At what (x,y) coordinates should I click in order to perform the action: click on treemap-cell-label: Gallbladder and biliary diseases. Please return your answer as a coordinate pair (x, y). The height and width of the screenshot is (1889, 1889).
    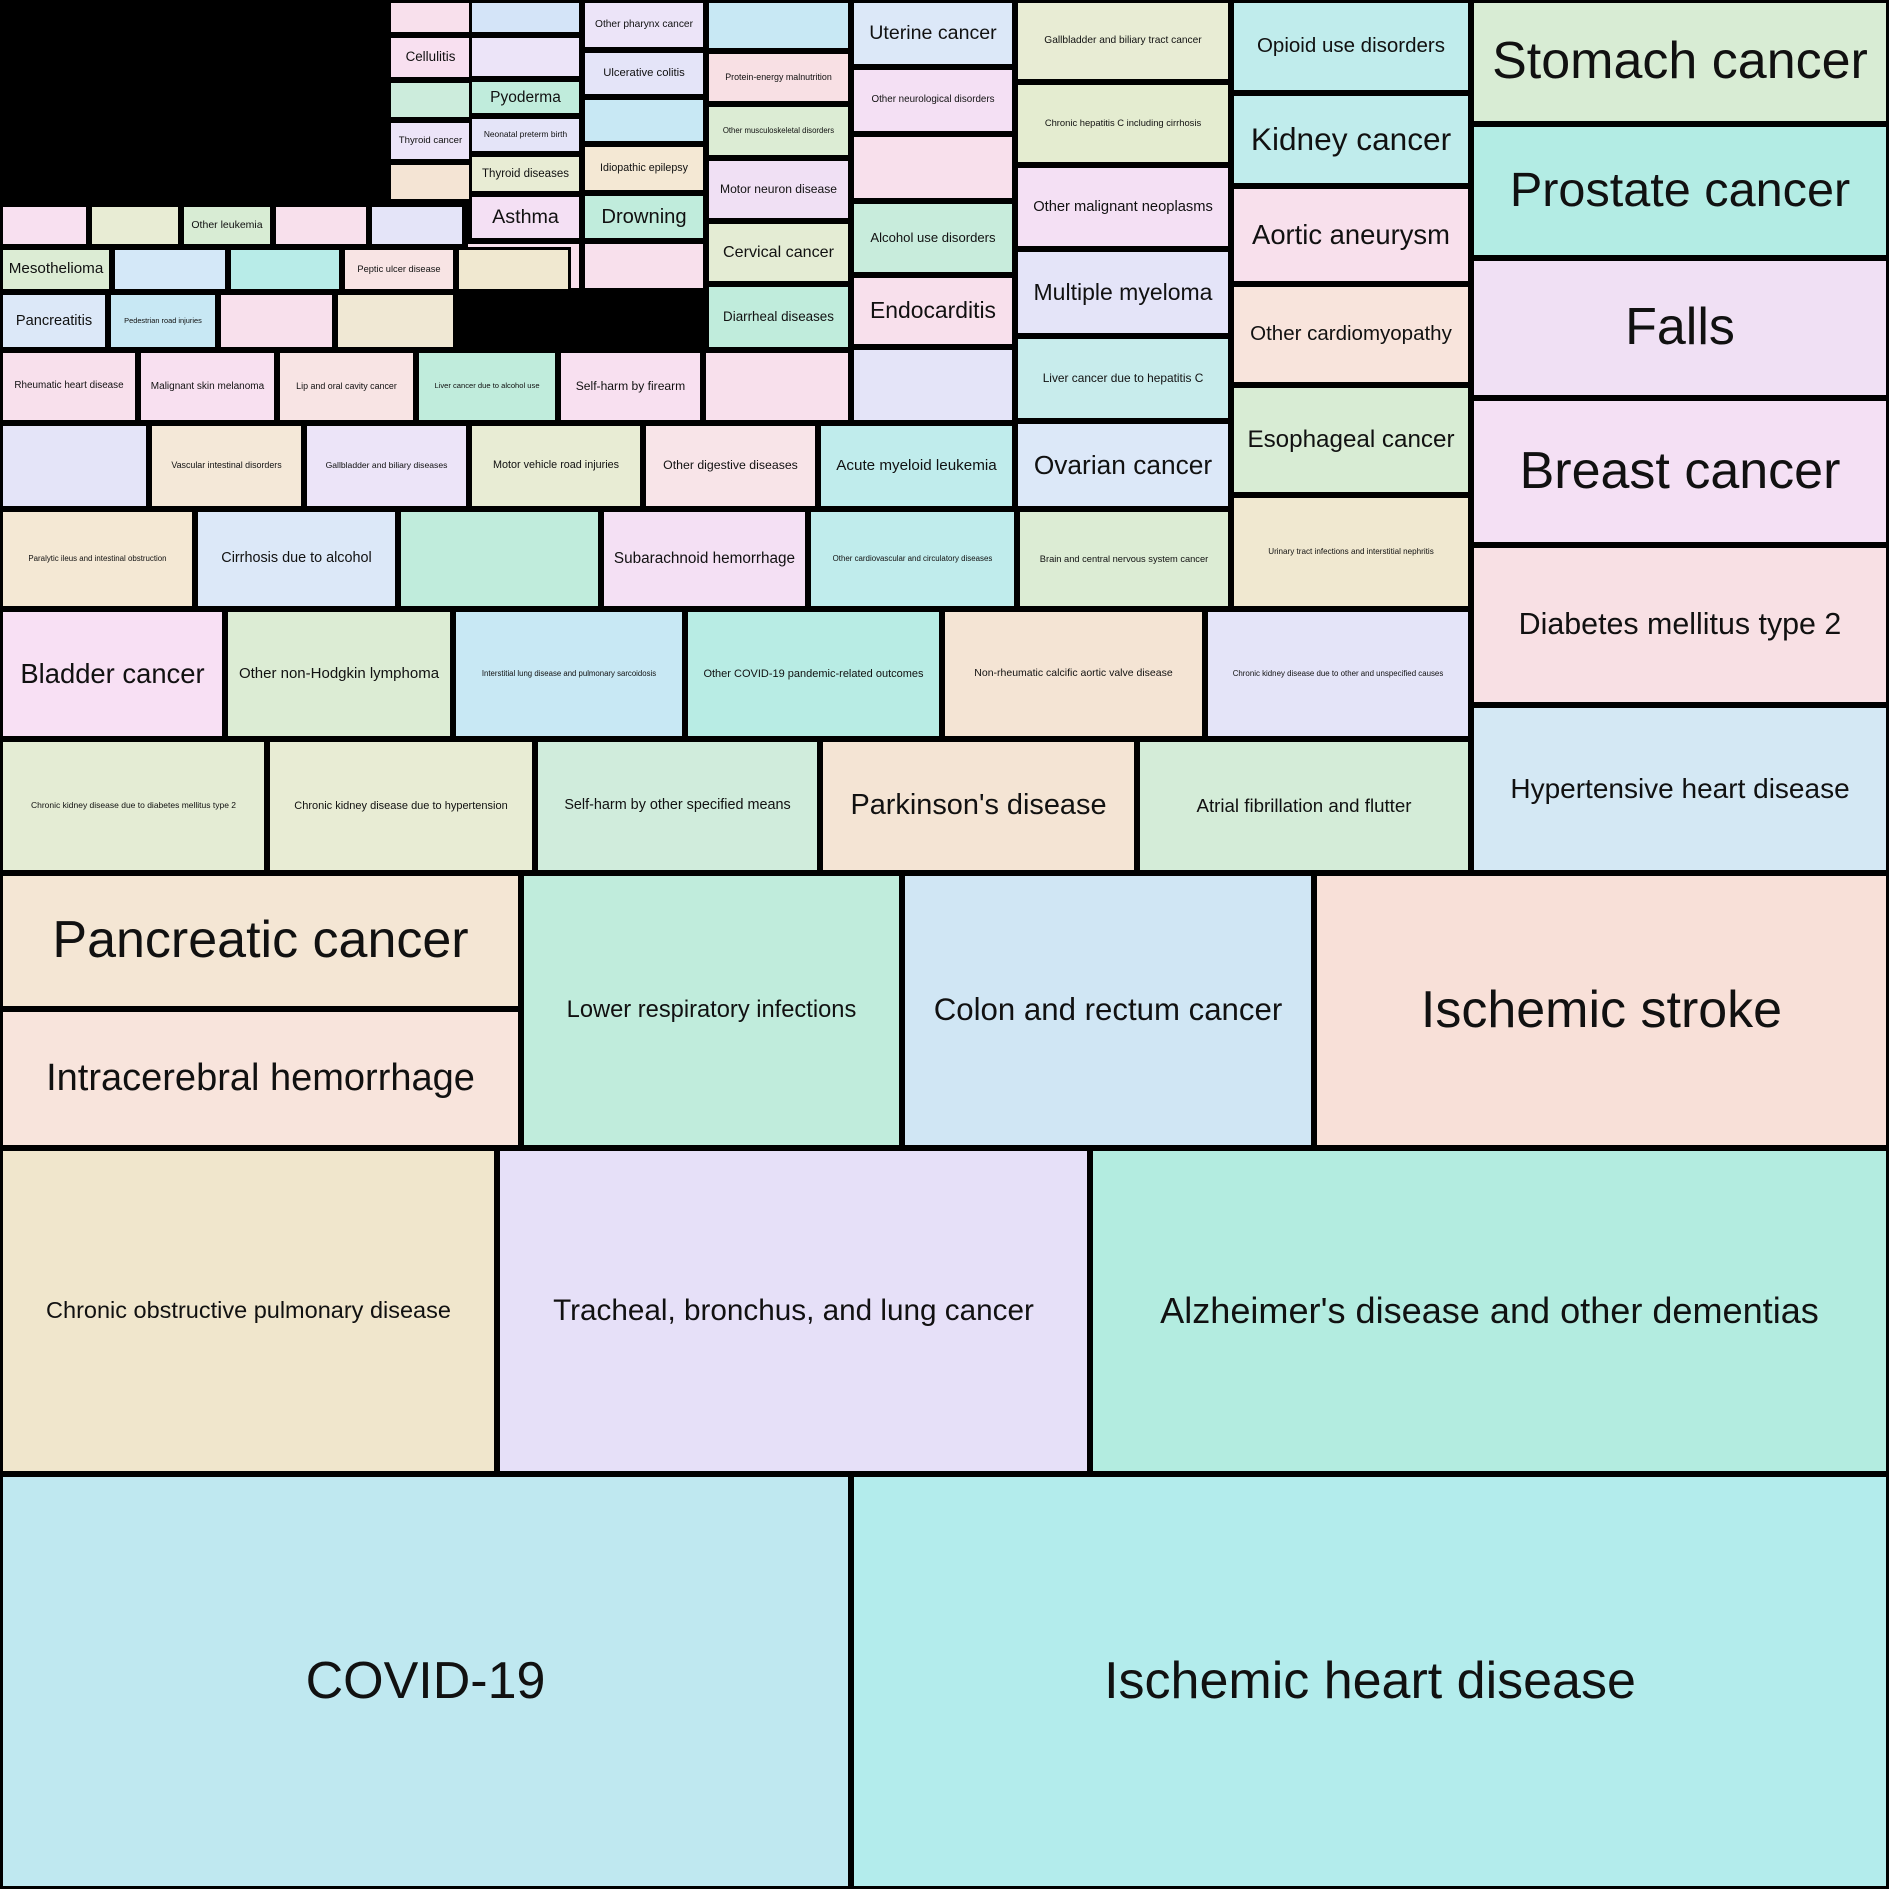
    Looking at the image, I should click on (386, 465).